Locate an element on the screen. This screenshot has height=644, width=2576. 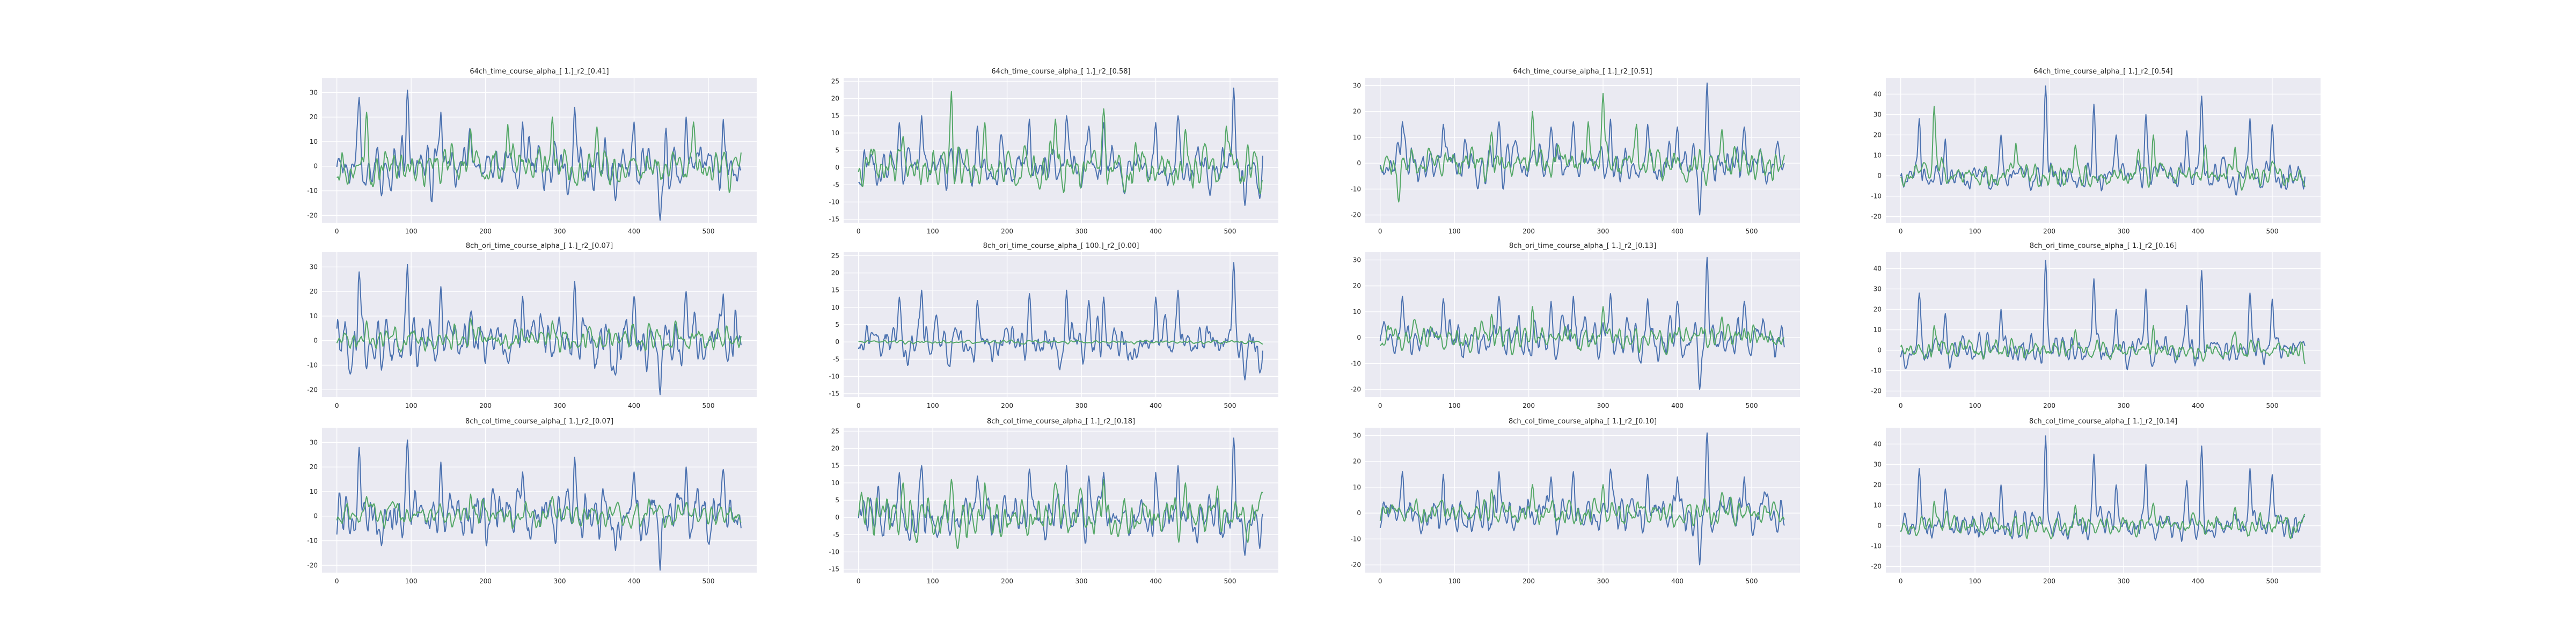
subplot-title: 64ch_time_course_alpha_[ 1.]_r2_[0.54] is located at coordinates (2102, 72).